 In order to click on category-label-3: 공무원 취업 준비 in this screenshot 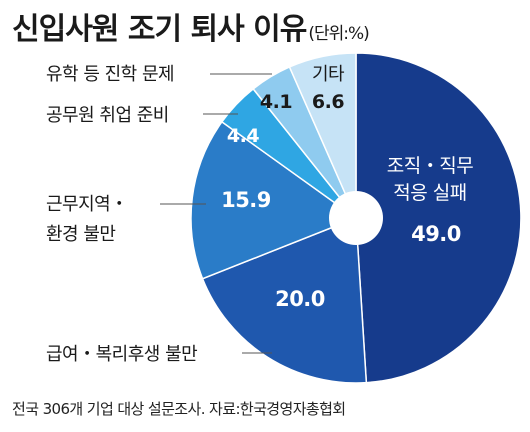, I will do `click(107, 115)`.